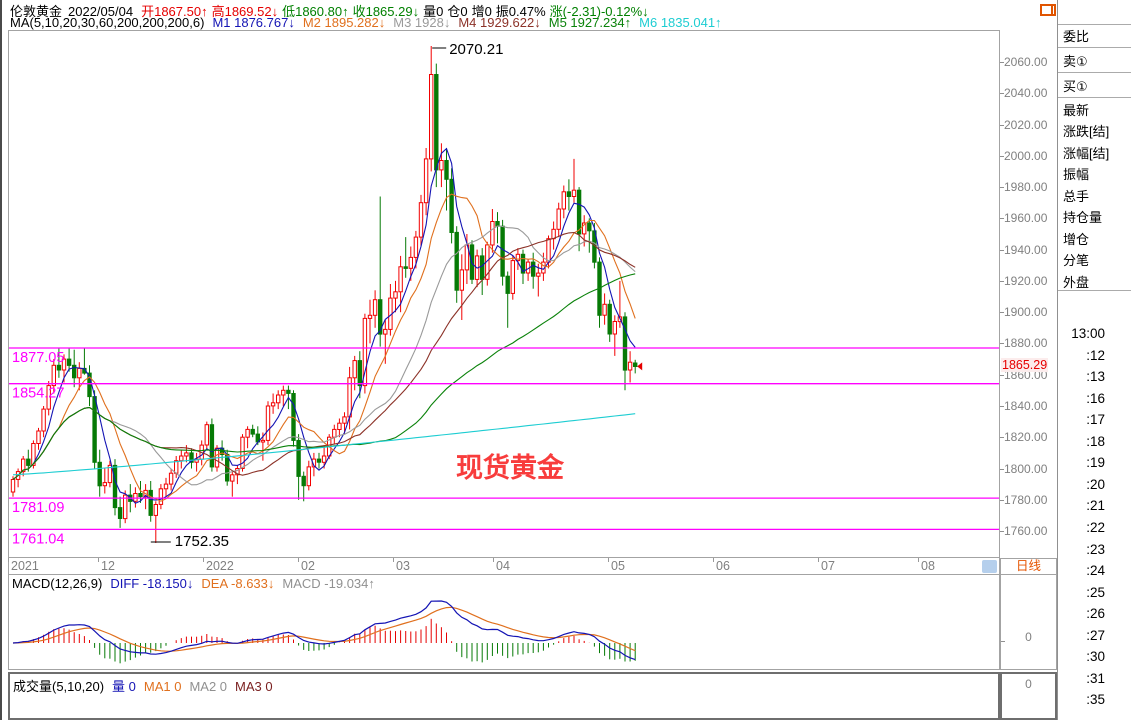 The height and width of the screenshot is (720, 1131). Describe the element at coordinates (1028, 622) in the screenshot. I see `macd-axis: 0` at that location.